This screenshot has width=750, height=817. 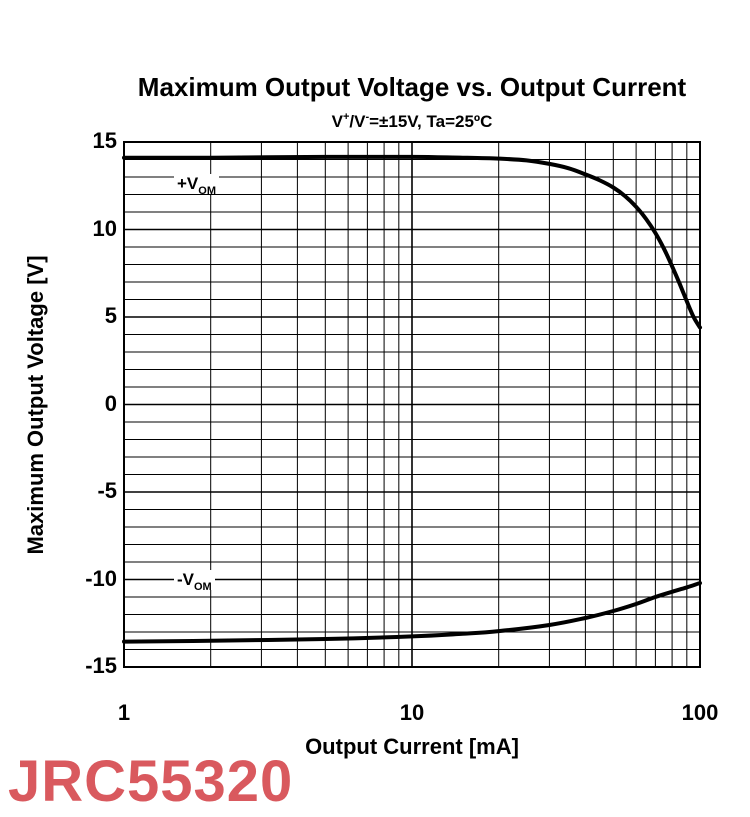 What do you see at coordinates (124, 712) in the screenshot?
I see `x-tick-label: 1` at bounding box center [124, 712].